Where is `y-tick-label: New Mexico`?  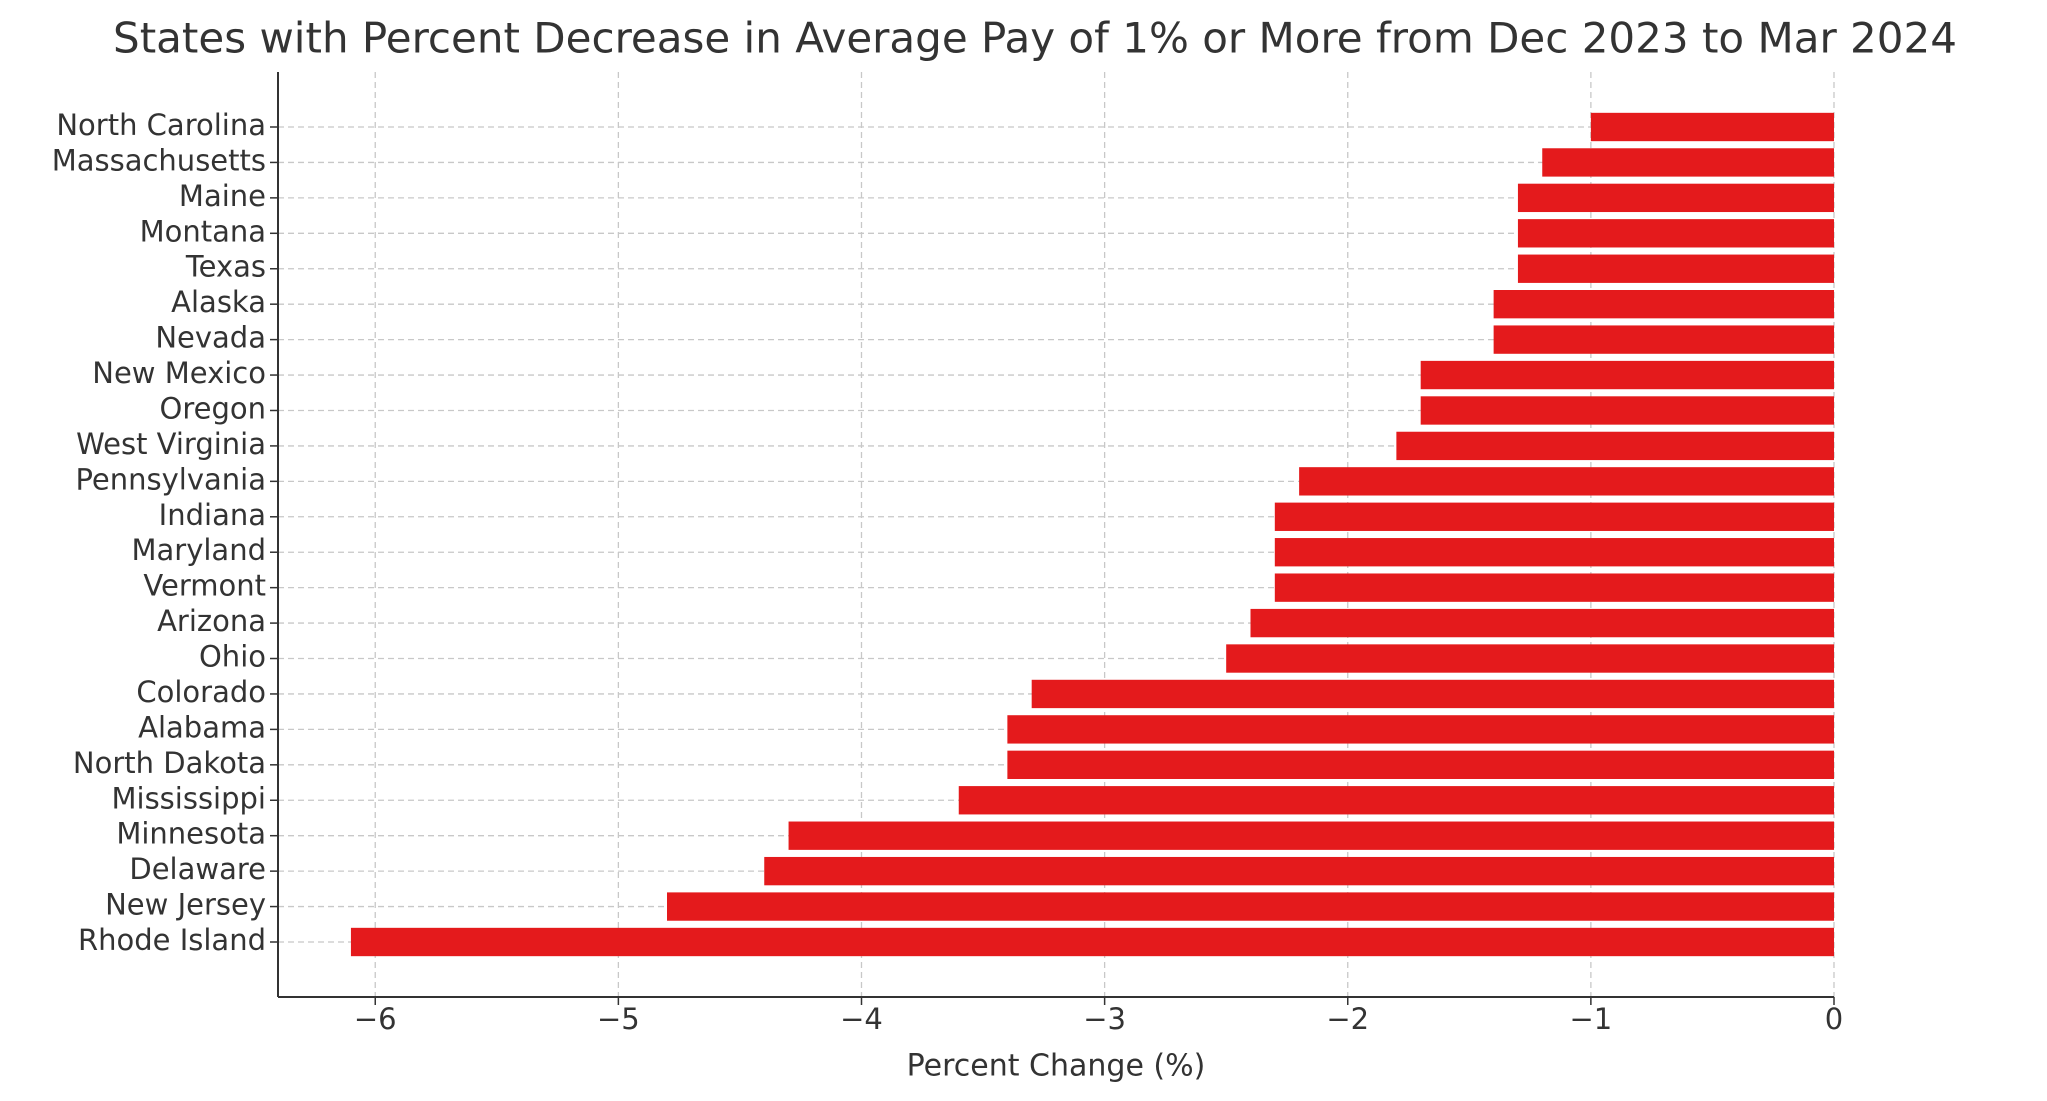 y-tick-label: New Mexico is located at coordinates (179, 373).